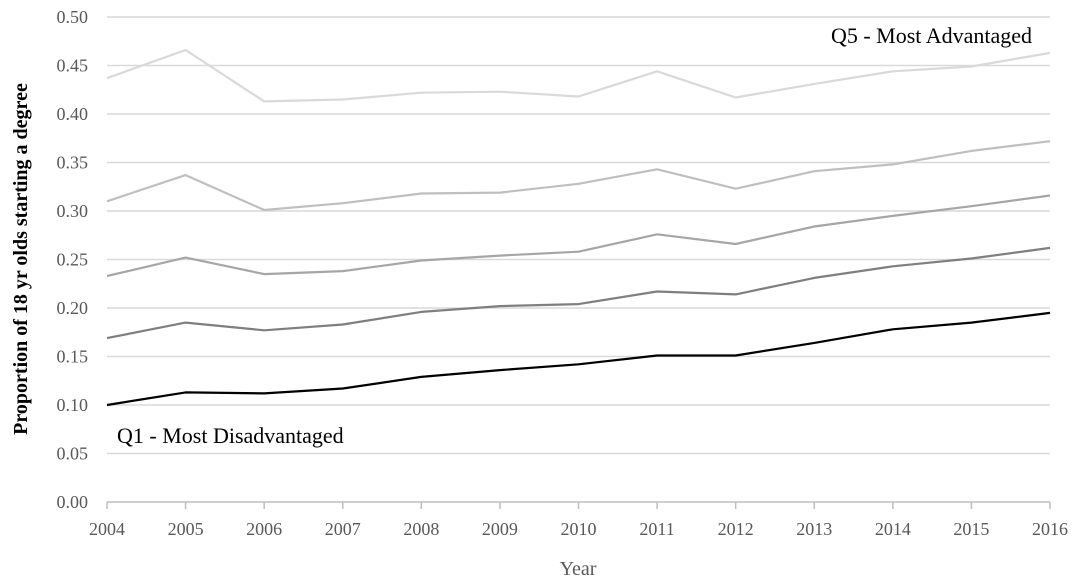  I want to click on y-tick-label: 0.45, so click(73, 66).